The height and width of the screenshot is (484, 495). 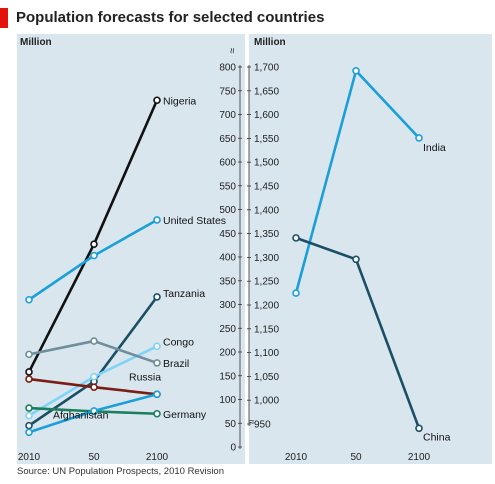 I want to click on right-ytick-label: 1,500, so click(x=266, y=163).